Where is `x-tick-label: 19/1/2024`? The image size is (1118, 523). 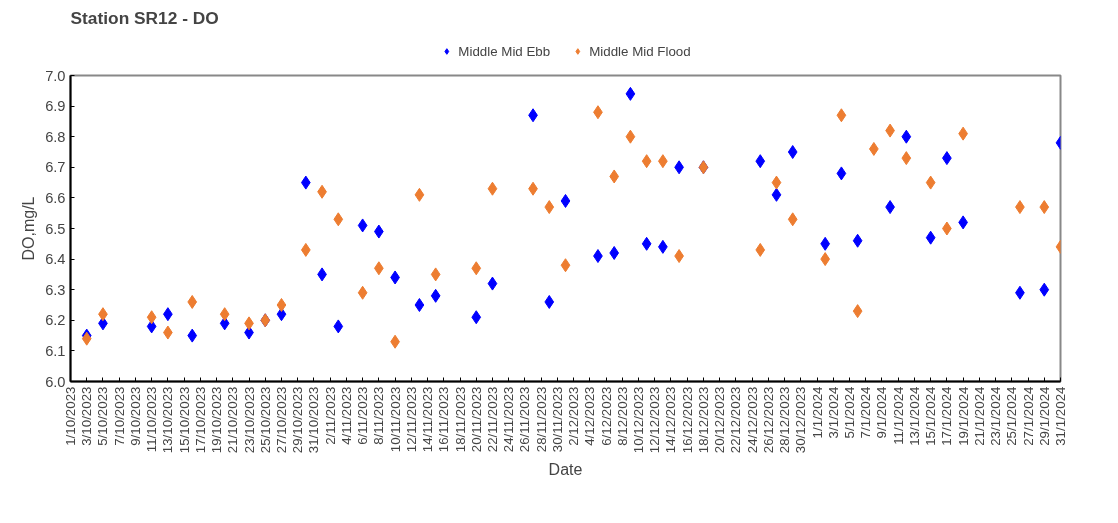 x-tick-label: 19/1/2024 is located at coordinates (963, 415).